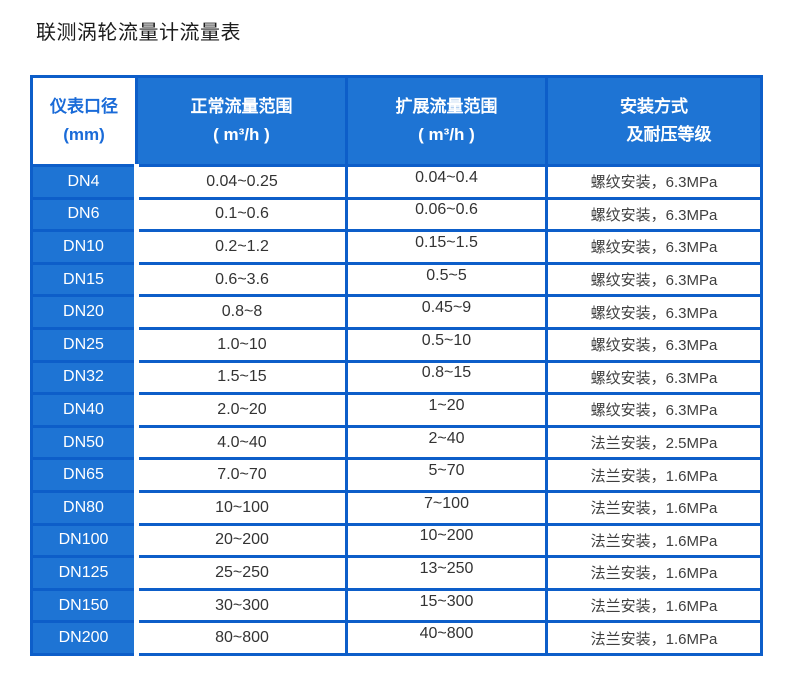 This screenshot has height=686, width=790. I want to click on table-row: DN200 80~800 40~800 法兰安装，1.6MPa, so click(396, 638).